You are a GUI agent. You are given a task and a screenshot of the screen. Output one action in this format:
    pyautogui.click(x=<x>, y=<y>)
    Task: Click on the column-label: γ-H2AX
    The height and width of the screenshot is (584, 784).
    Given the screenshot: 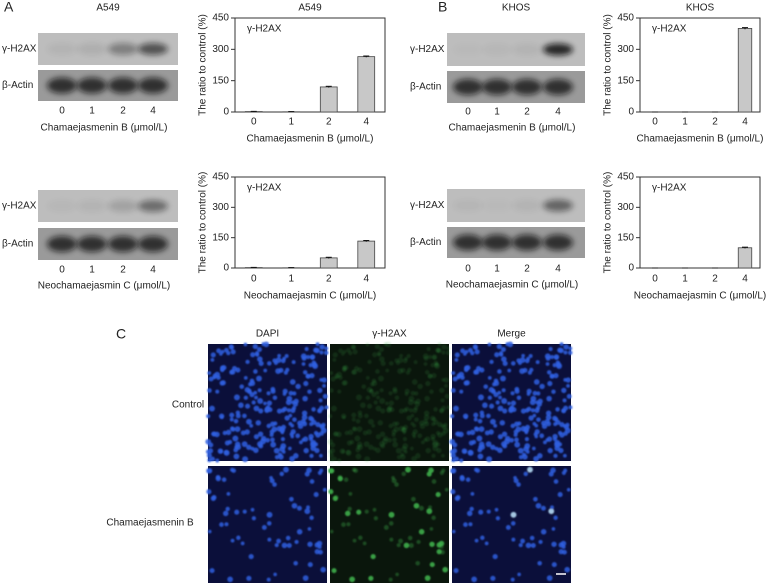 What is the action you would take?
    pyautogui.click(x=389, y=334)
    